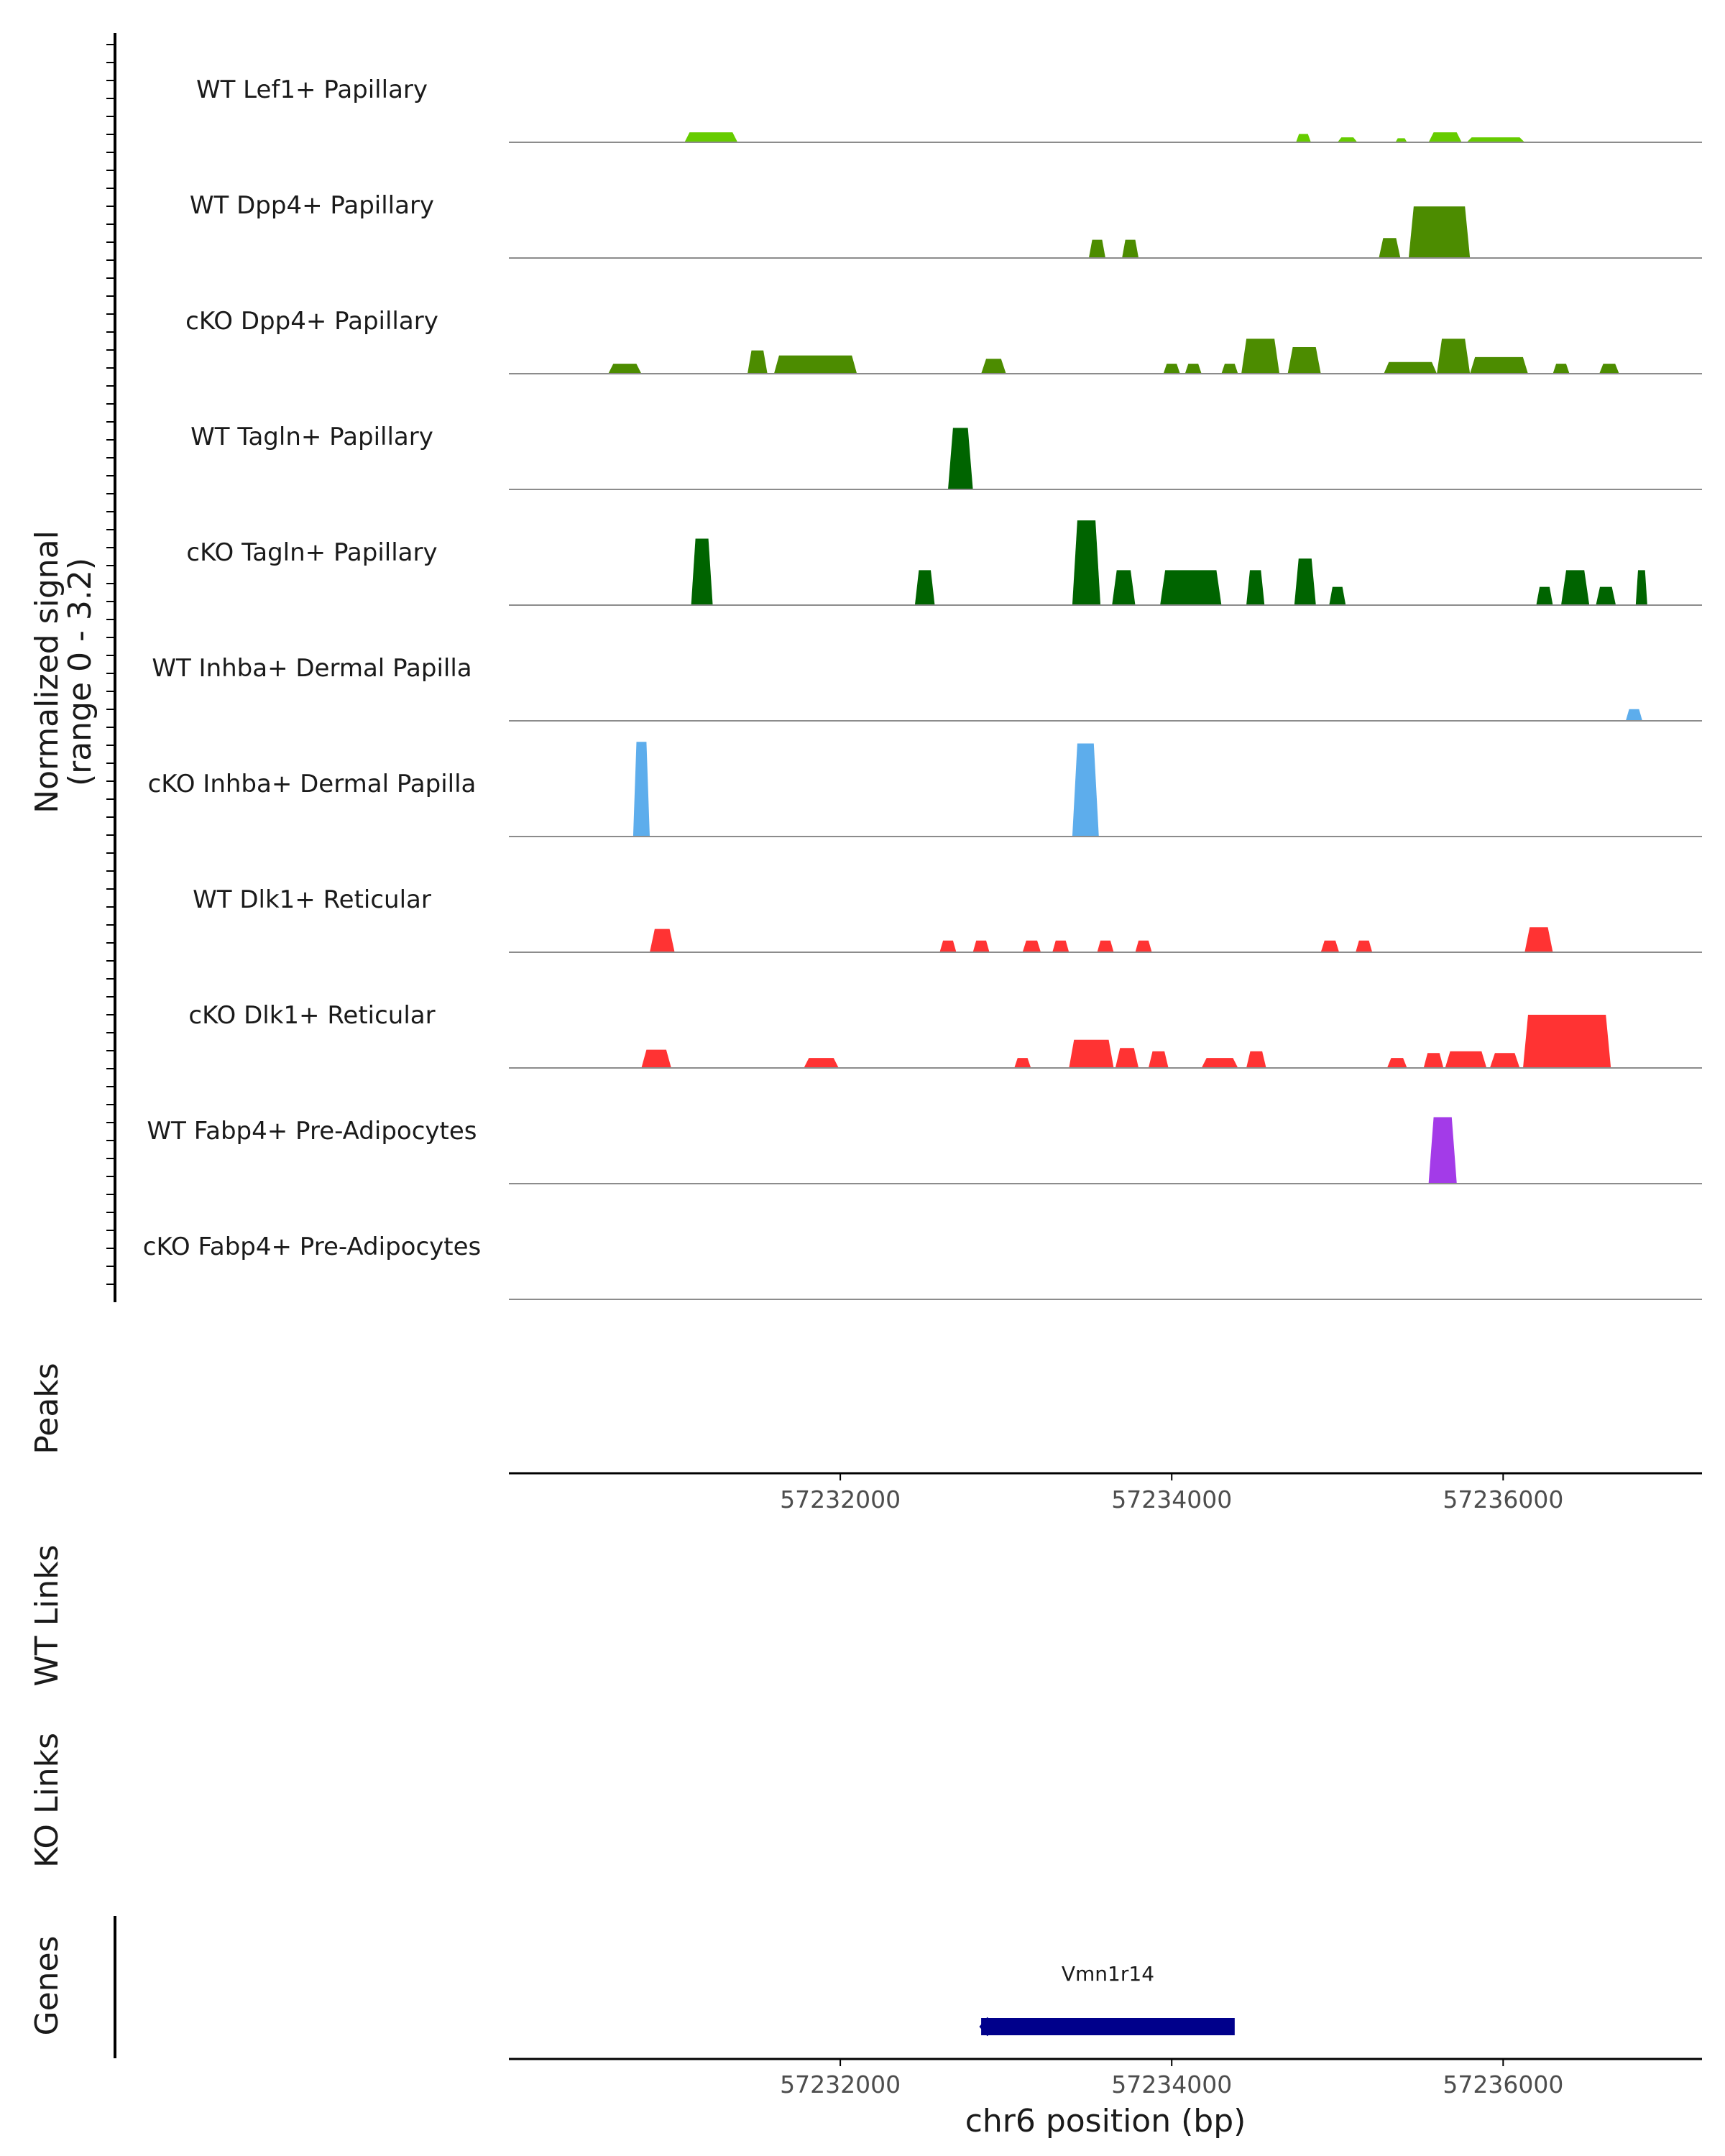  I want to click on gene-annotations: Vmn1r14, so click(1107, 1999).